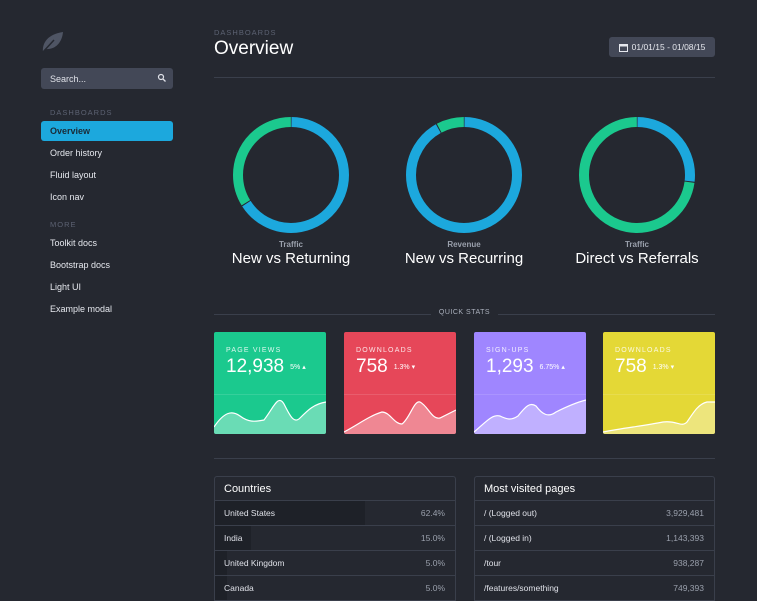  What do you see at coordinates (266, 366) in the screenshot?
I see `stat-value: 12,938 5% ▴` at bounding box center [266, 366].